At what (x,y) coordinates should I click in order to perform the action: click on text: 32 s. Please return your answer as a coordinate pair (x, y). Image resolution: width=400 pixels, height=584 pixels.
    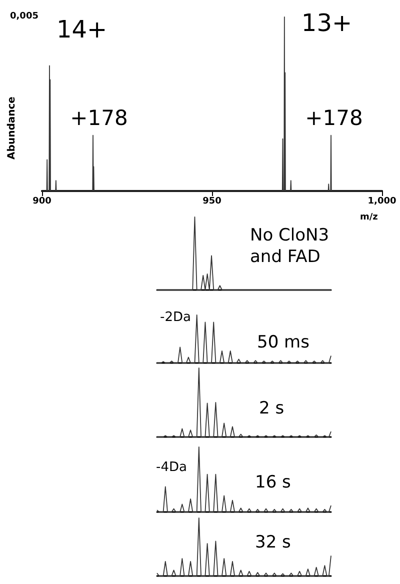
    Looking at the image, I should click on (273, 542).